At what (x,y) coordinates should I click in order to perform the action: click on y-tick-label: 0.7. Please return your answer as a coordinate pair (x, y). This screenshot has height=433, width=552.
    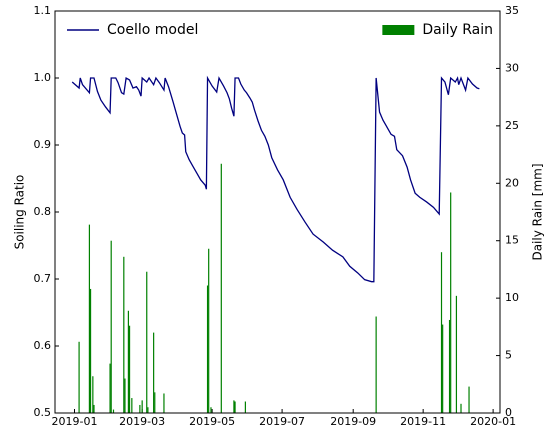
    Looking at the image, I should click on (43, 278).